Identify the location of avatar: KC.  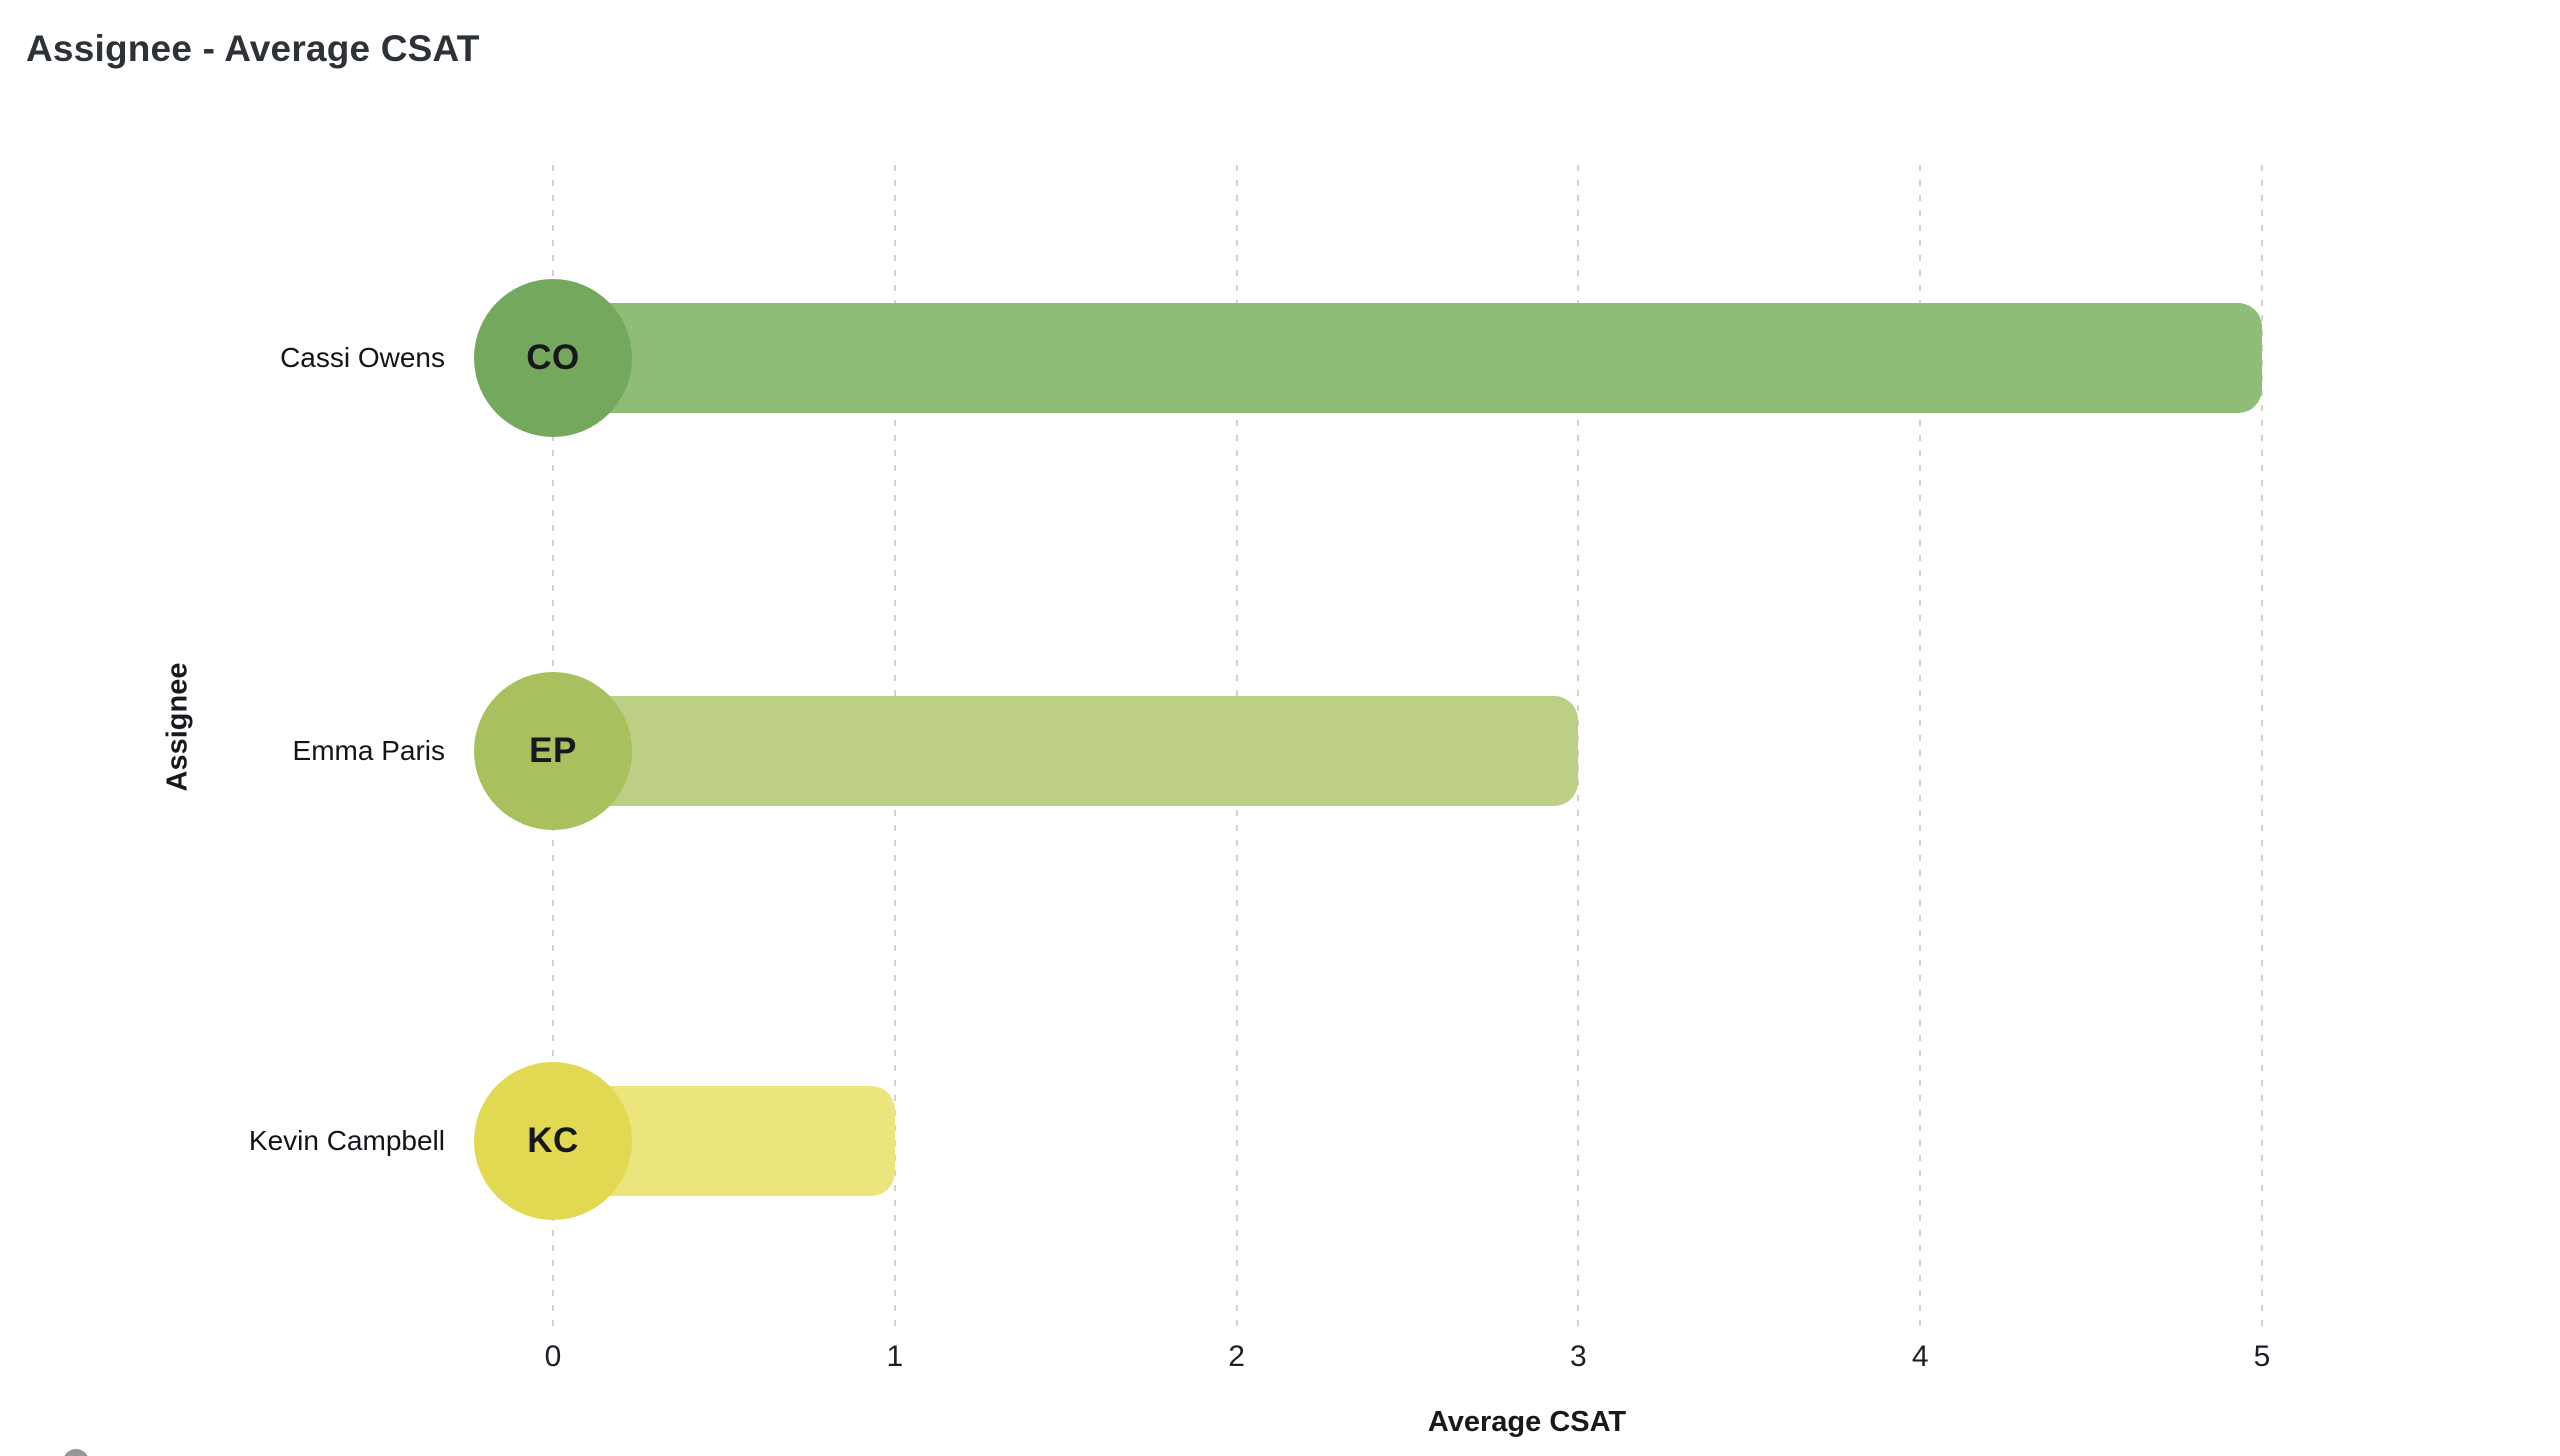
(553, 1141).